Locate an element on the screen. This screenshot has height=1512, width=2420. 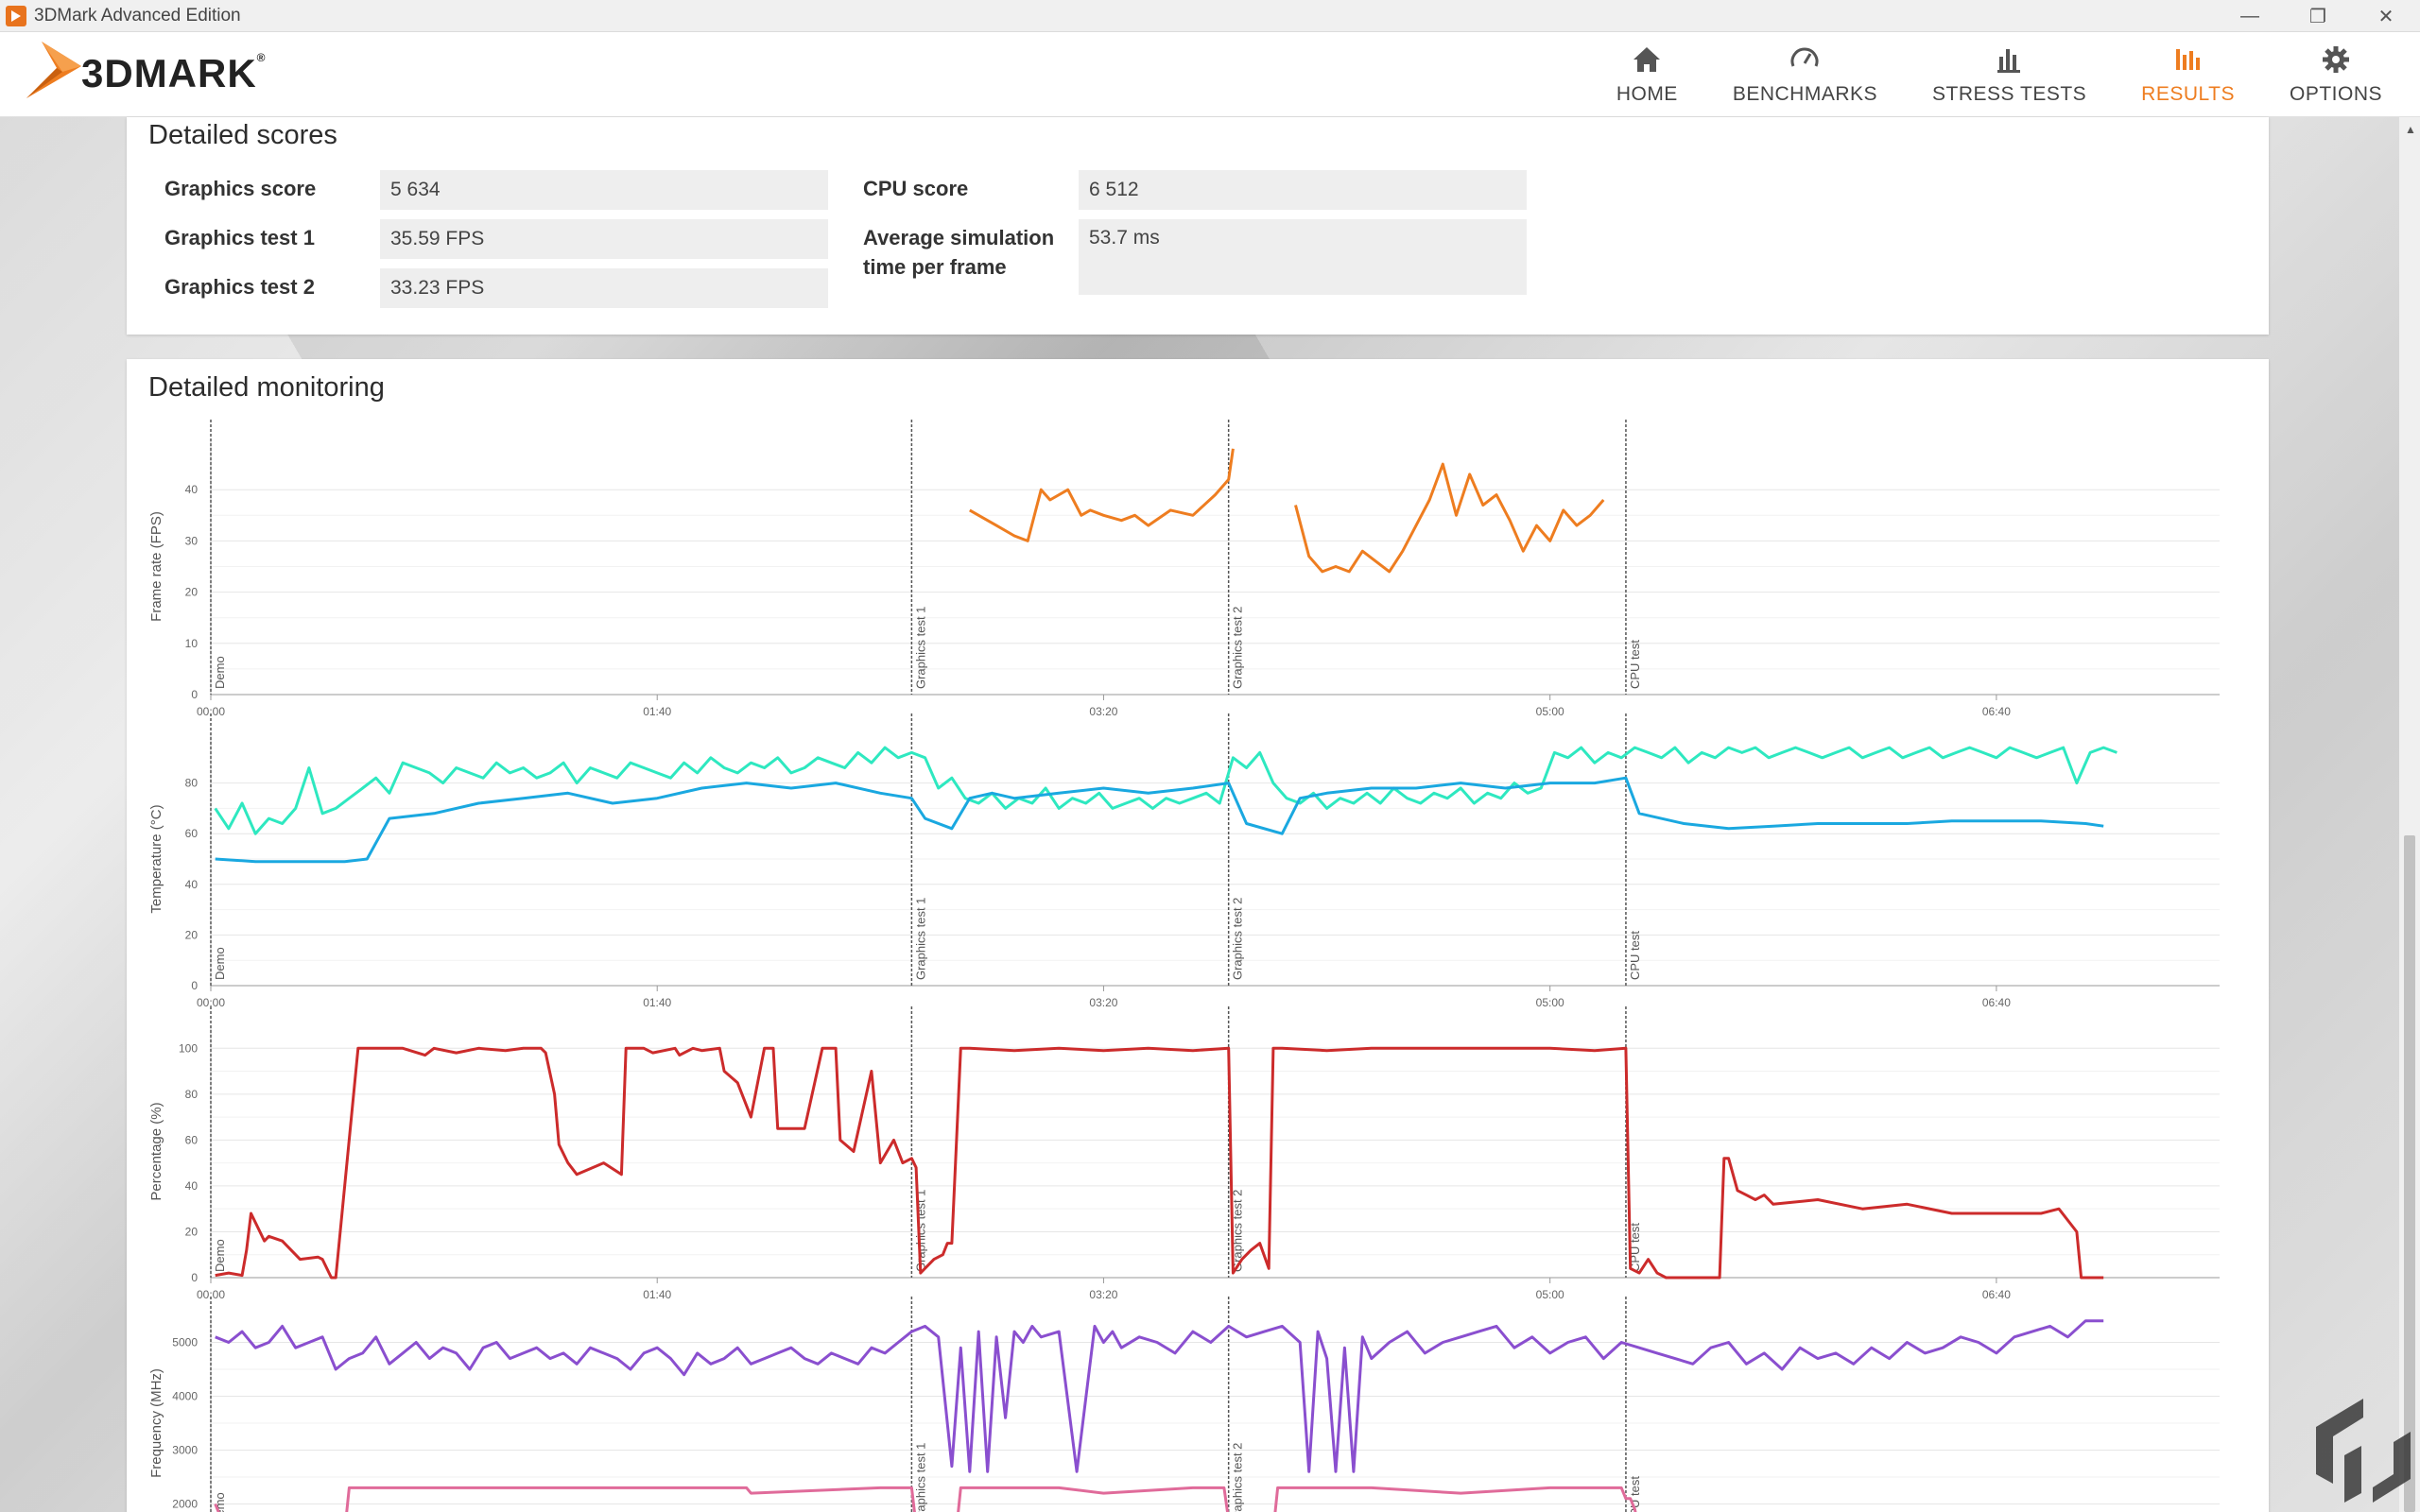
avg-sim-label-line2: time per frame is located at coordinates (935, 267).